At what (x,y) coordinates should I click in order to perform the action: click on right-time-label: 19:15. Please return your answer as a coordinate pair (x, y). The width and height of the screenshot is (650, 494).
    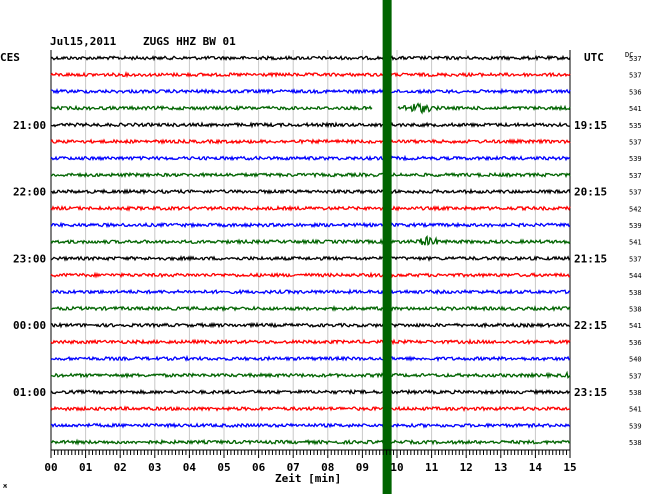
    Looking at the image, I should click on (590, 125).